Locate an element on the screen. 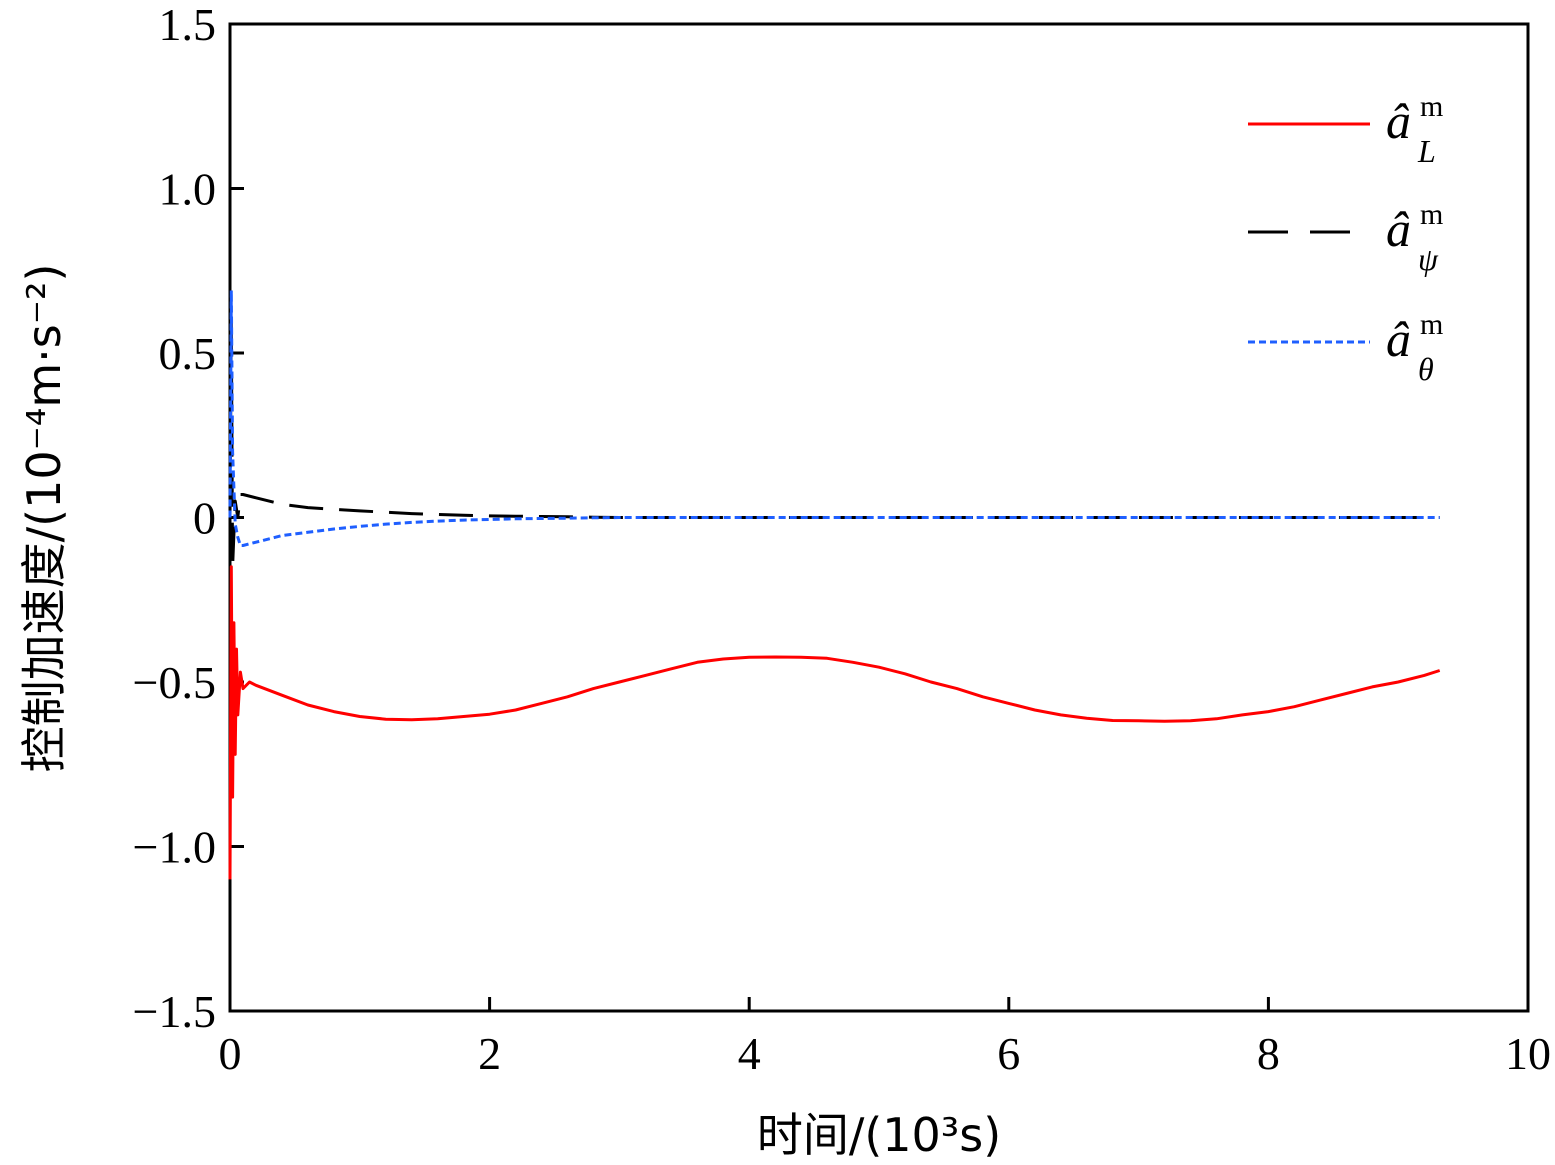  y-axis-title: 控制加速度/(10⁻⁴m·s⁻²) is located at coordinates (44, 518).